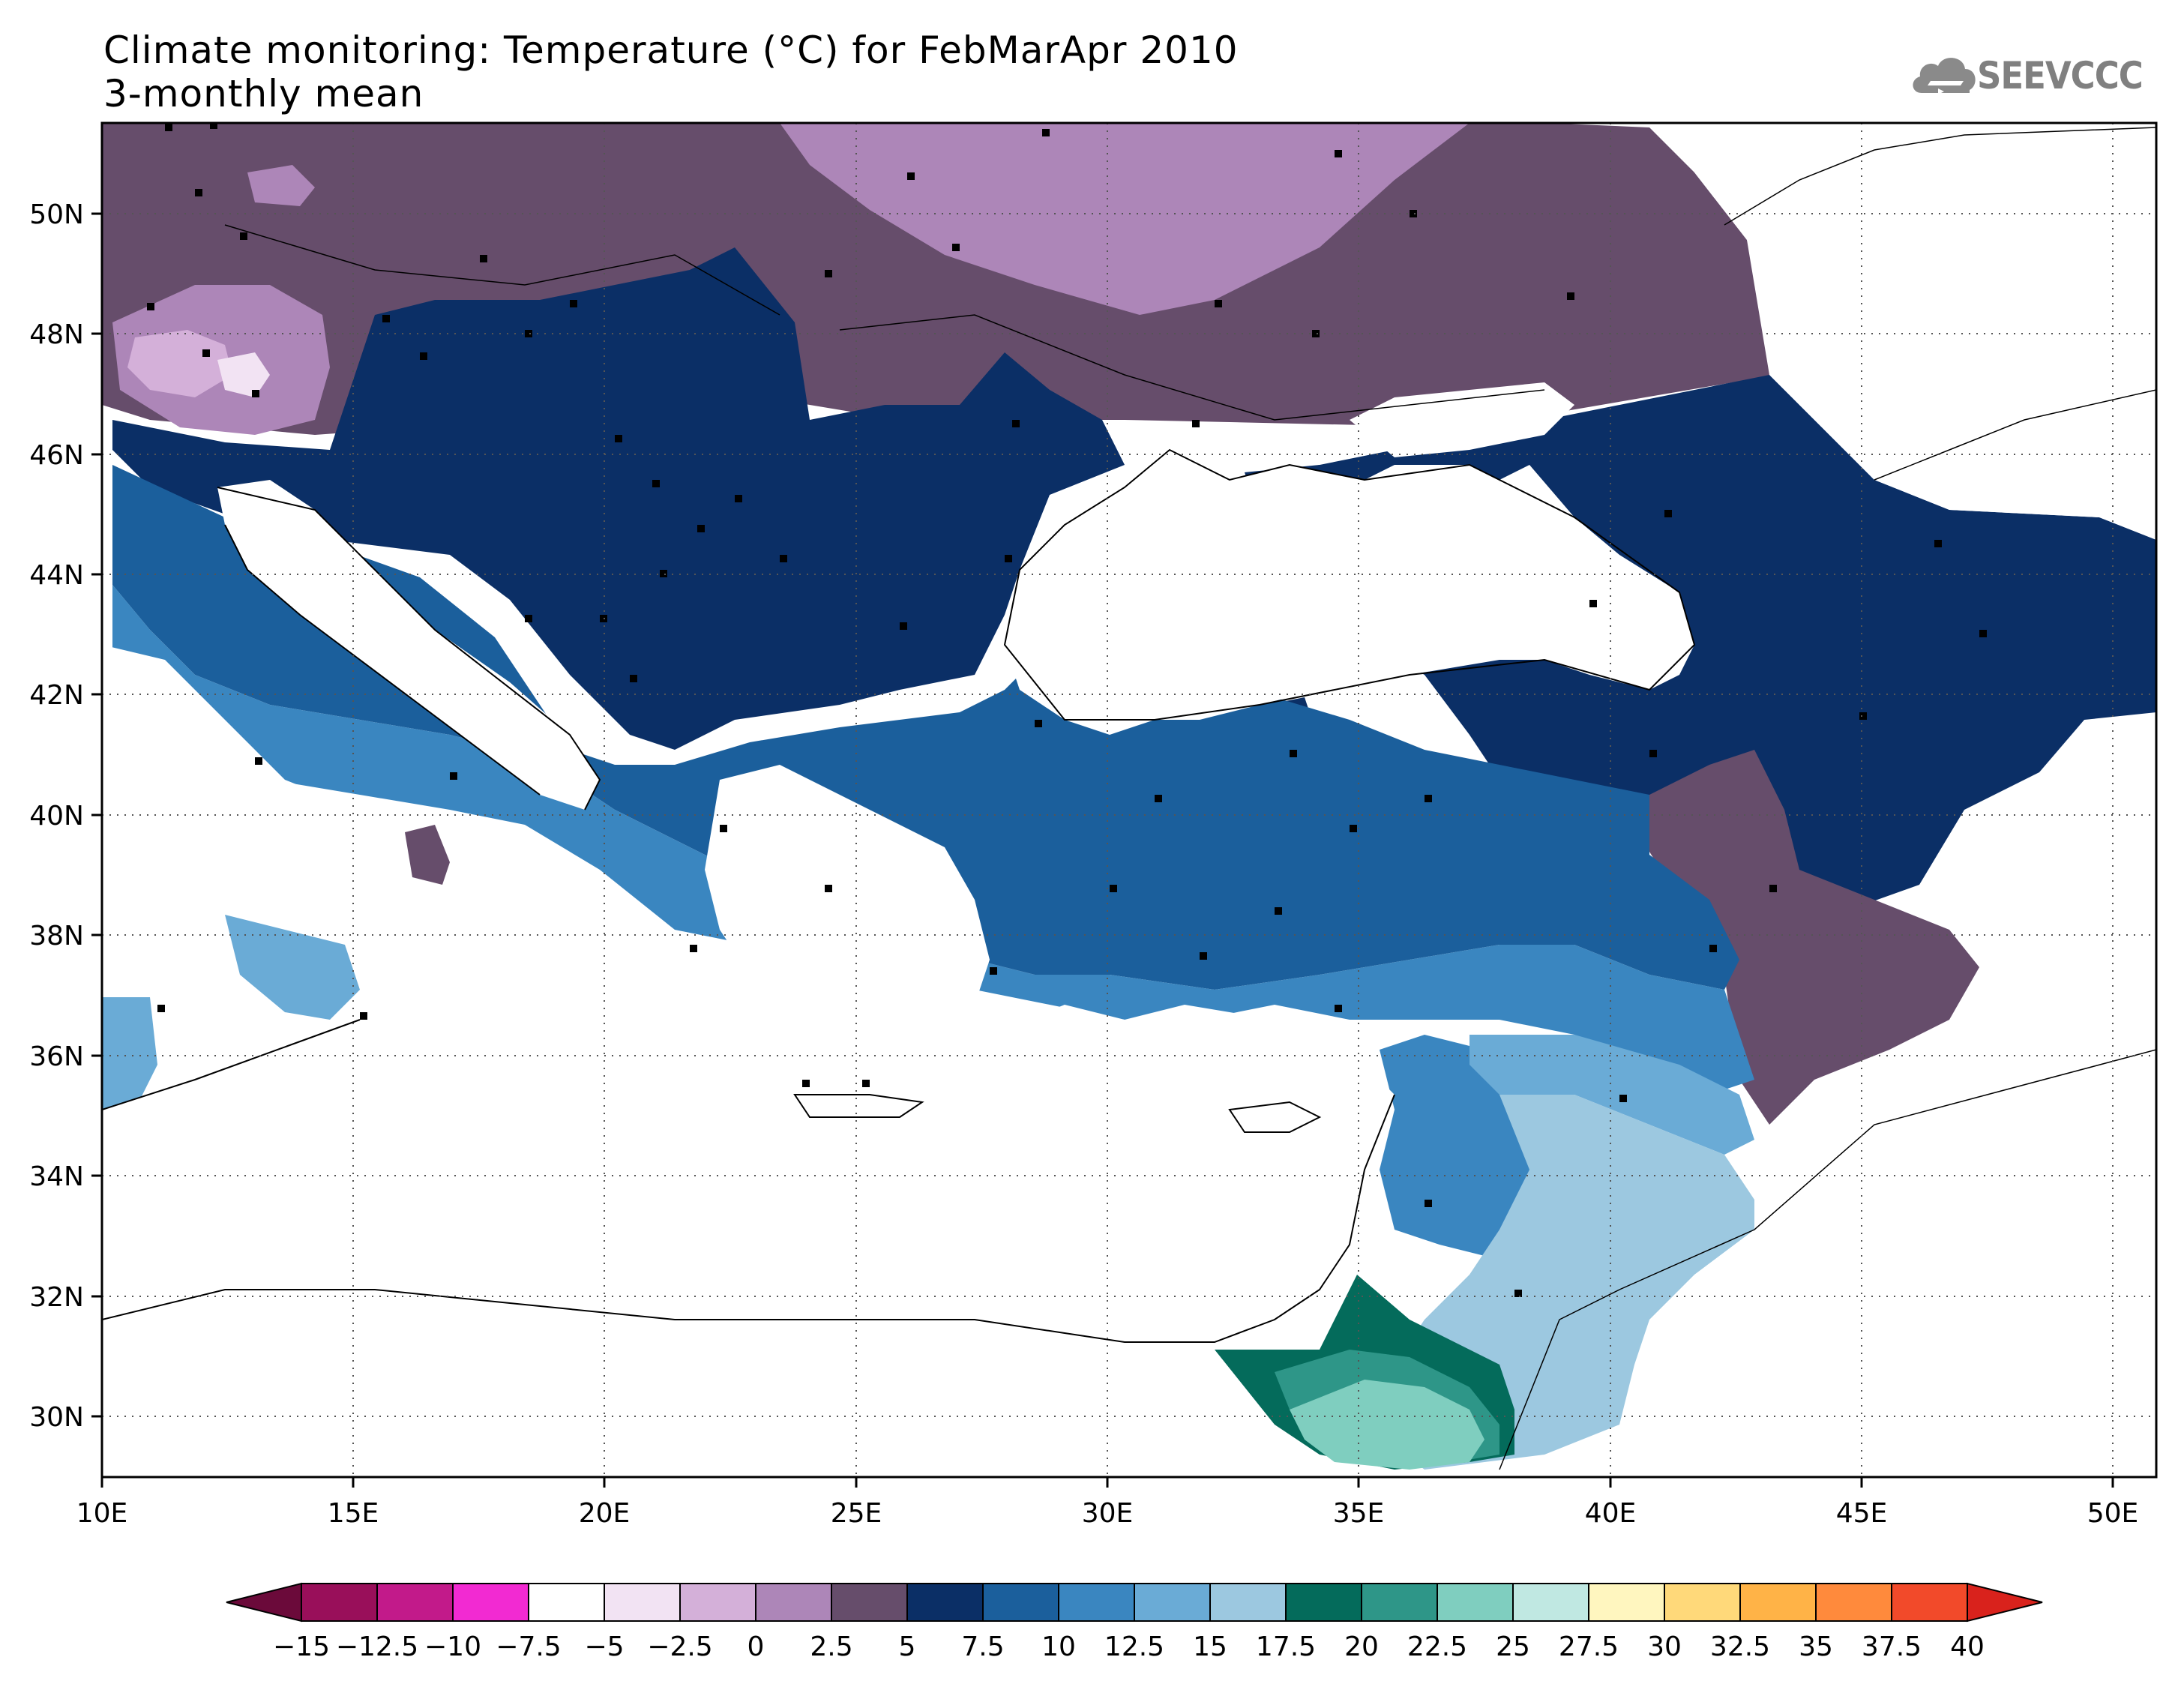 This screenshot has width=2184, height=1687. Describe the element at coordinates (1286, 1647) in the screenshot. I see `colorbar-tick-label: 17.5` at that location.